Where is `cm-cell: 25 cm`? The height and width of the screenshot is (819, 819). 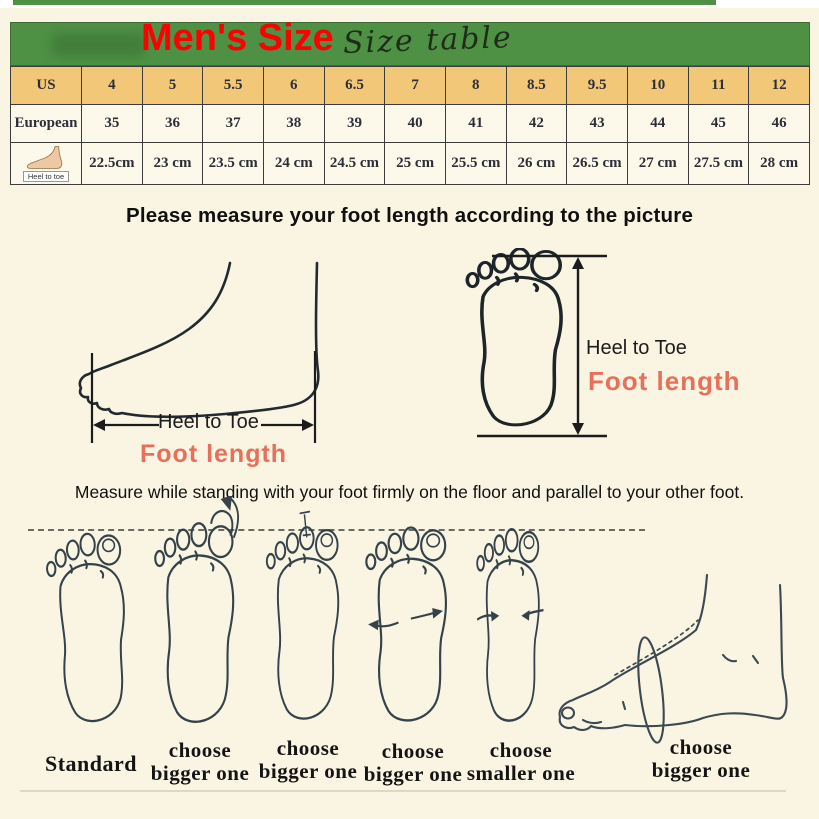 cm-cell: 25 cm is located at coordinates (415, 163).